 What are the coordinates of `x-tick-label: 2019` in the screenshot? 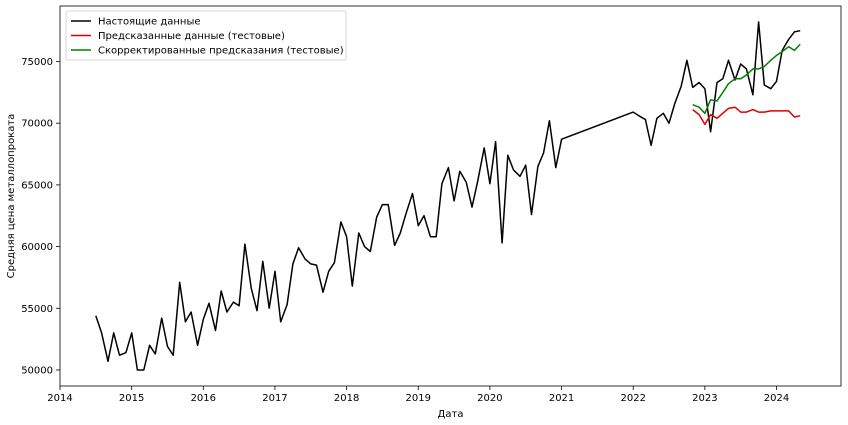 It's located at (418, 398).